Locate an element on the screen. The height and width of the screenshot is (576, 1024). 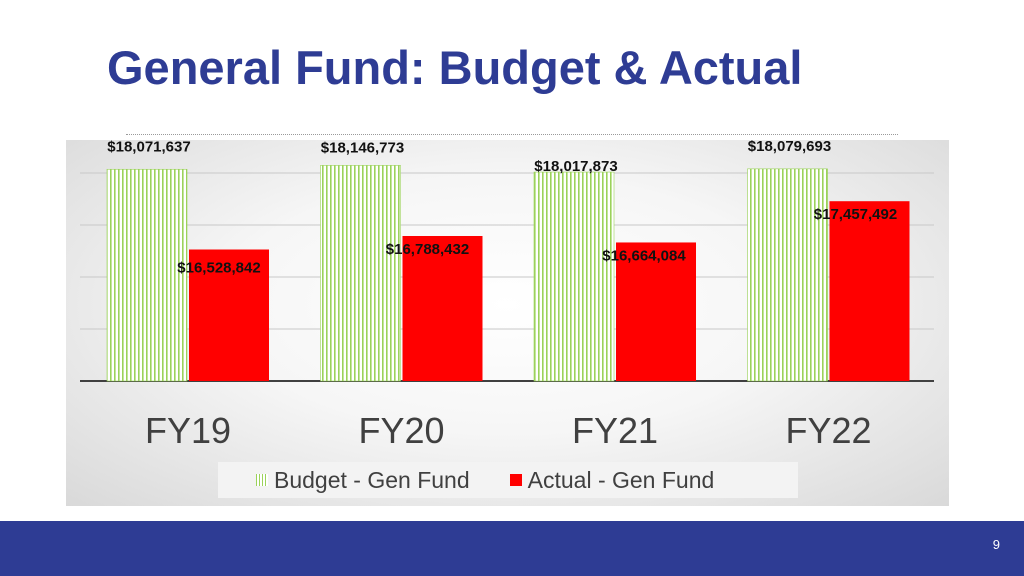
bar-budget-fy22 is located at coordinates (787, 275).